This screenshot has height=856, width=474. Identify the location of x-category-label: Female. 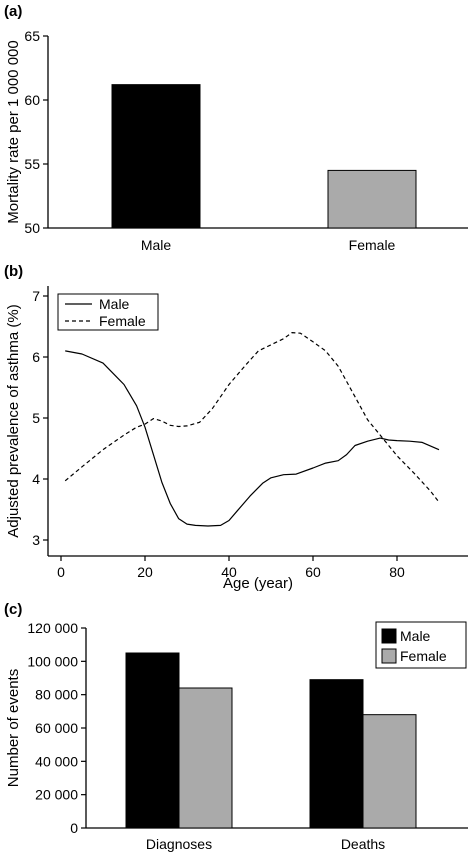
(372, 245).